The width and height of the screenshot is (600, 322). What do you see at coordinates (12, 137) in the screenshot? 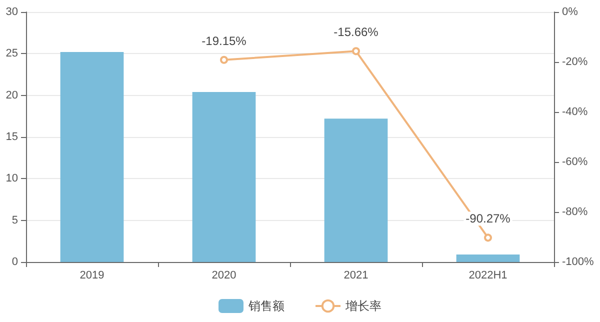
I see `y-tick-label: 15` at bounding box center [12, 137].